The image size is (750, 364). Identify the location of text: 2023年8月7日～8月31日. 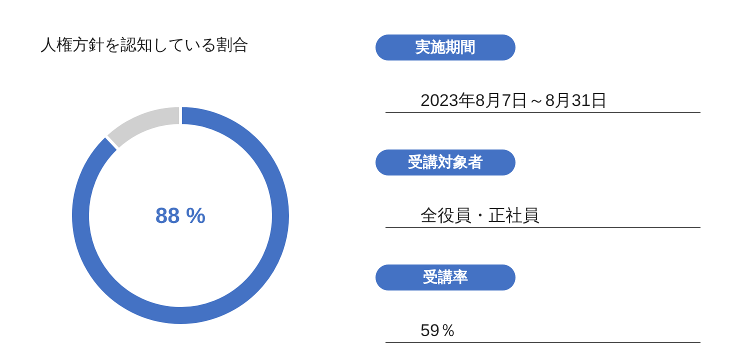
(514, 100).